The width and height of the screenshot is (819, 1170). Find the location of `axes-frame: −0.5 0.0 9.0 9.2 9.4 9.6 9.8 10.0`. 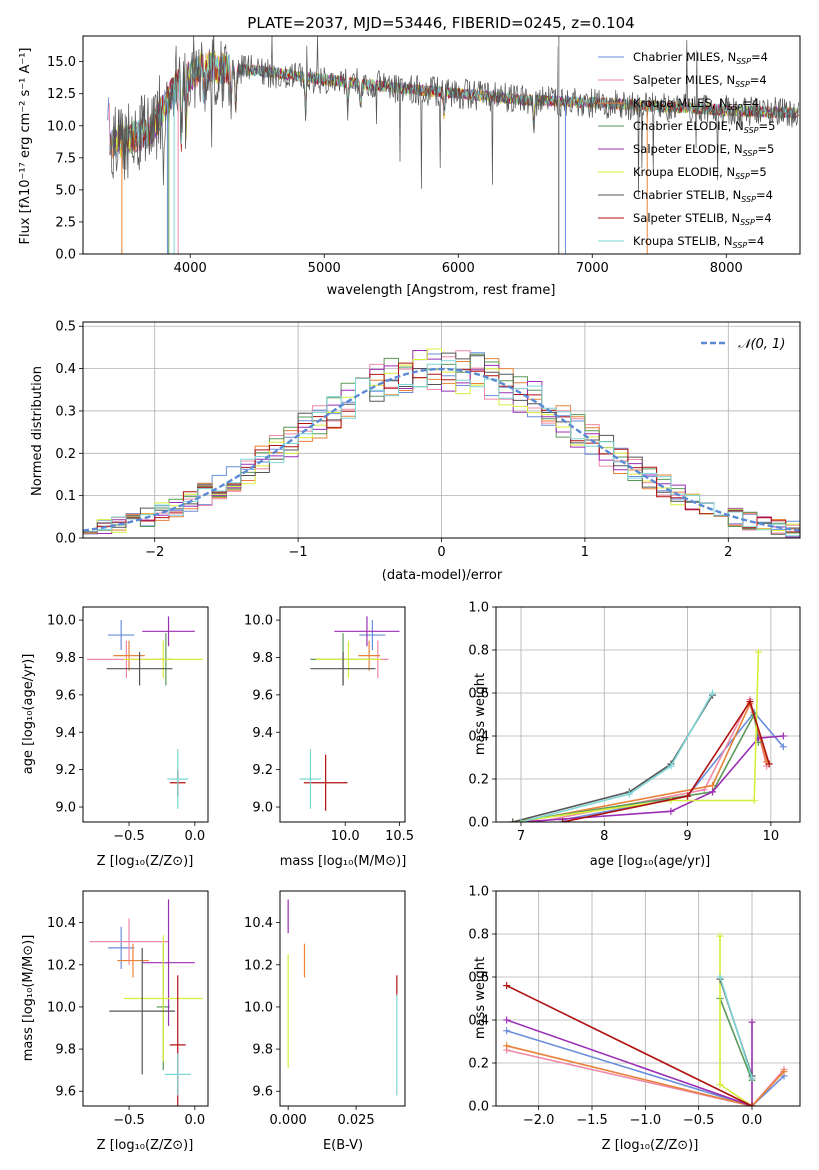

axes-frame: −0.5 0.0 9.0 9.2 9.4 9.6 9.8 10.0 is located at coordinates (128, 725).